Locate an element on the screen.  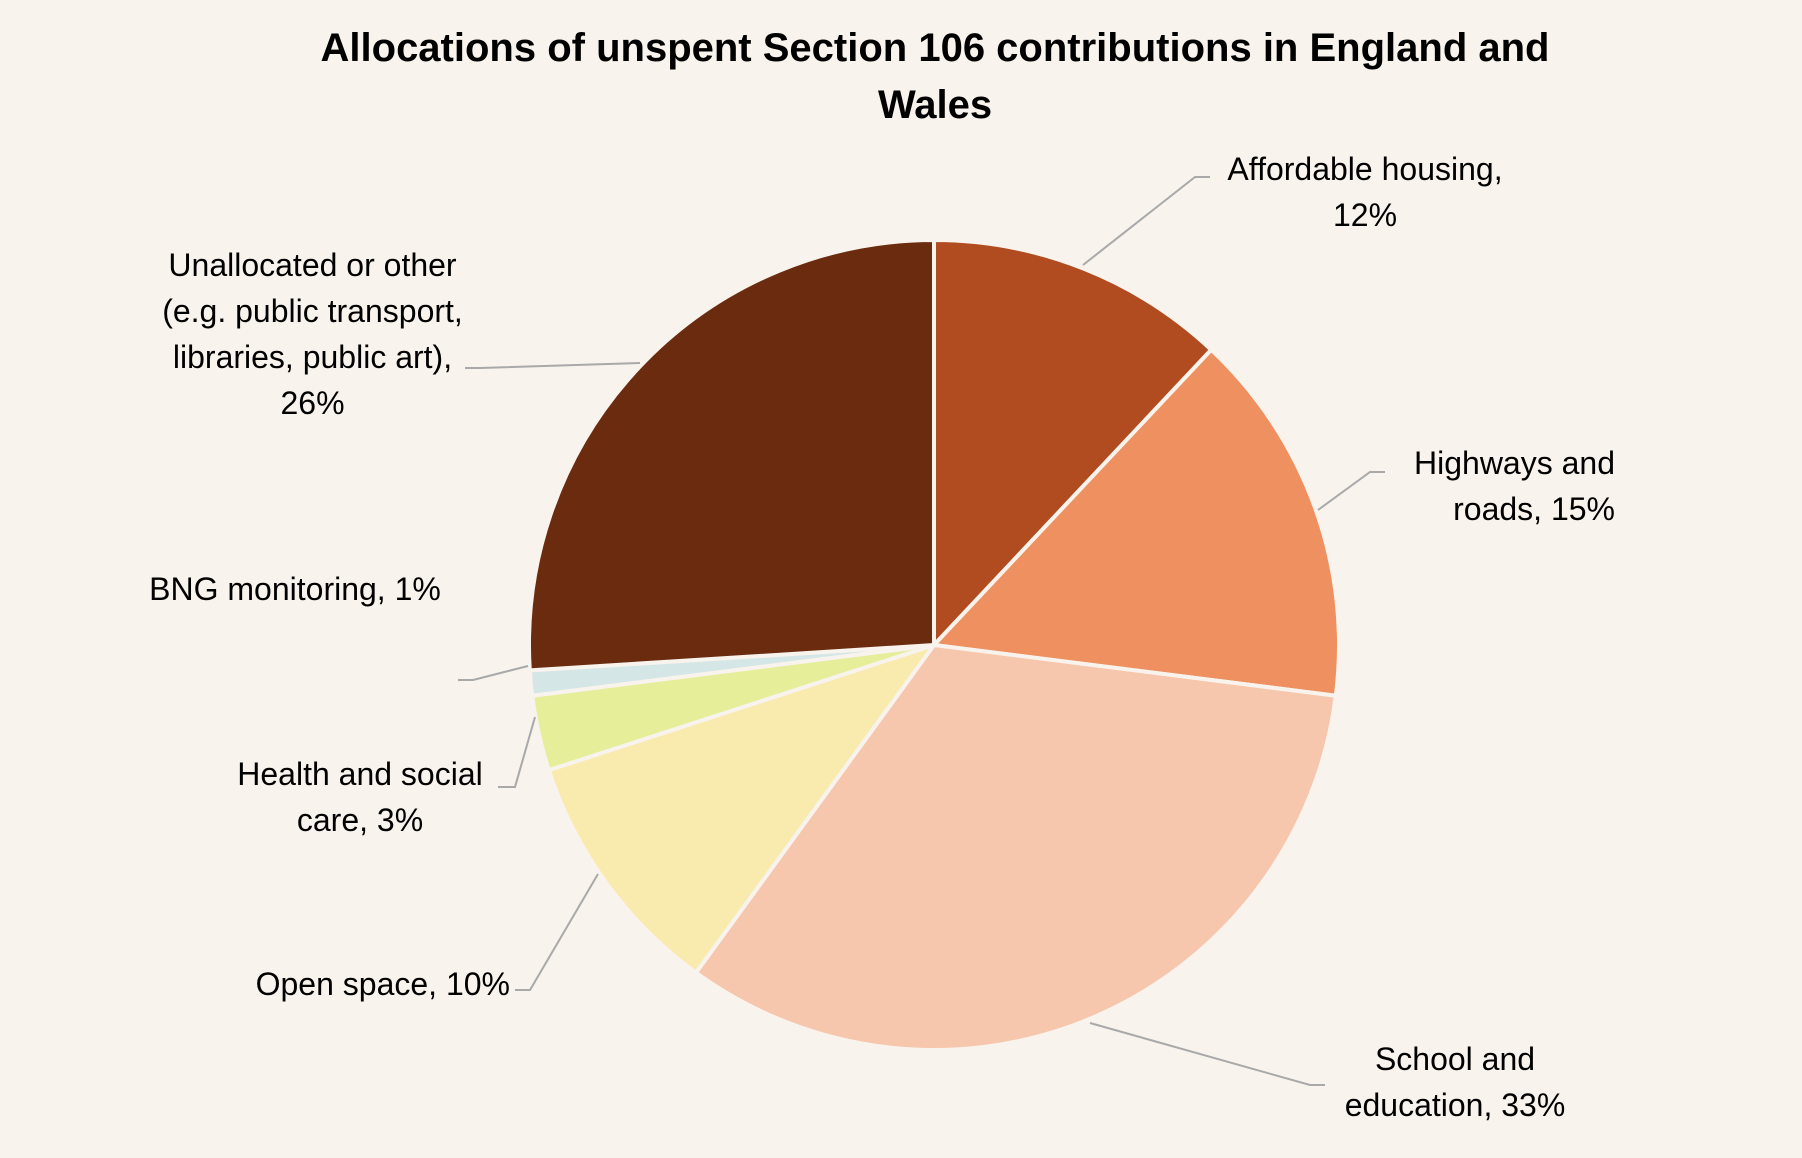
leader-line-unallocated-or-other is located at coordinates (553, 365).